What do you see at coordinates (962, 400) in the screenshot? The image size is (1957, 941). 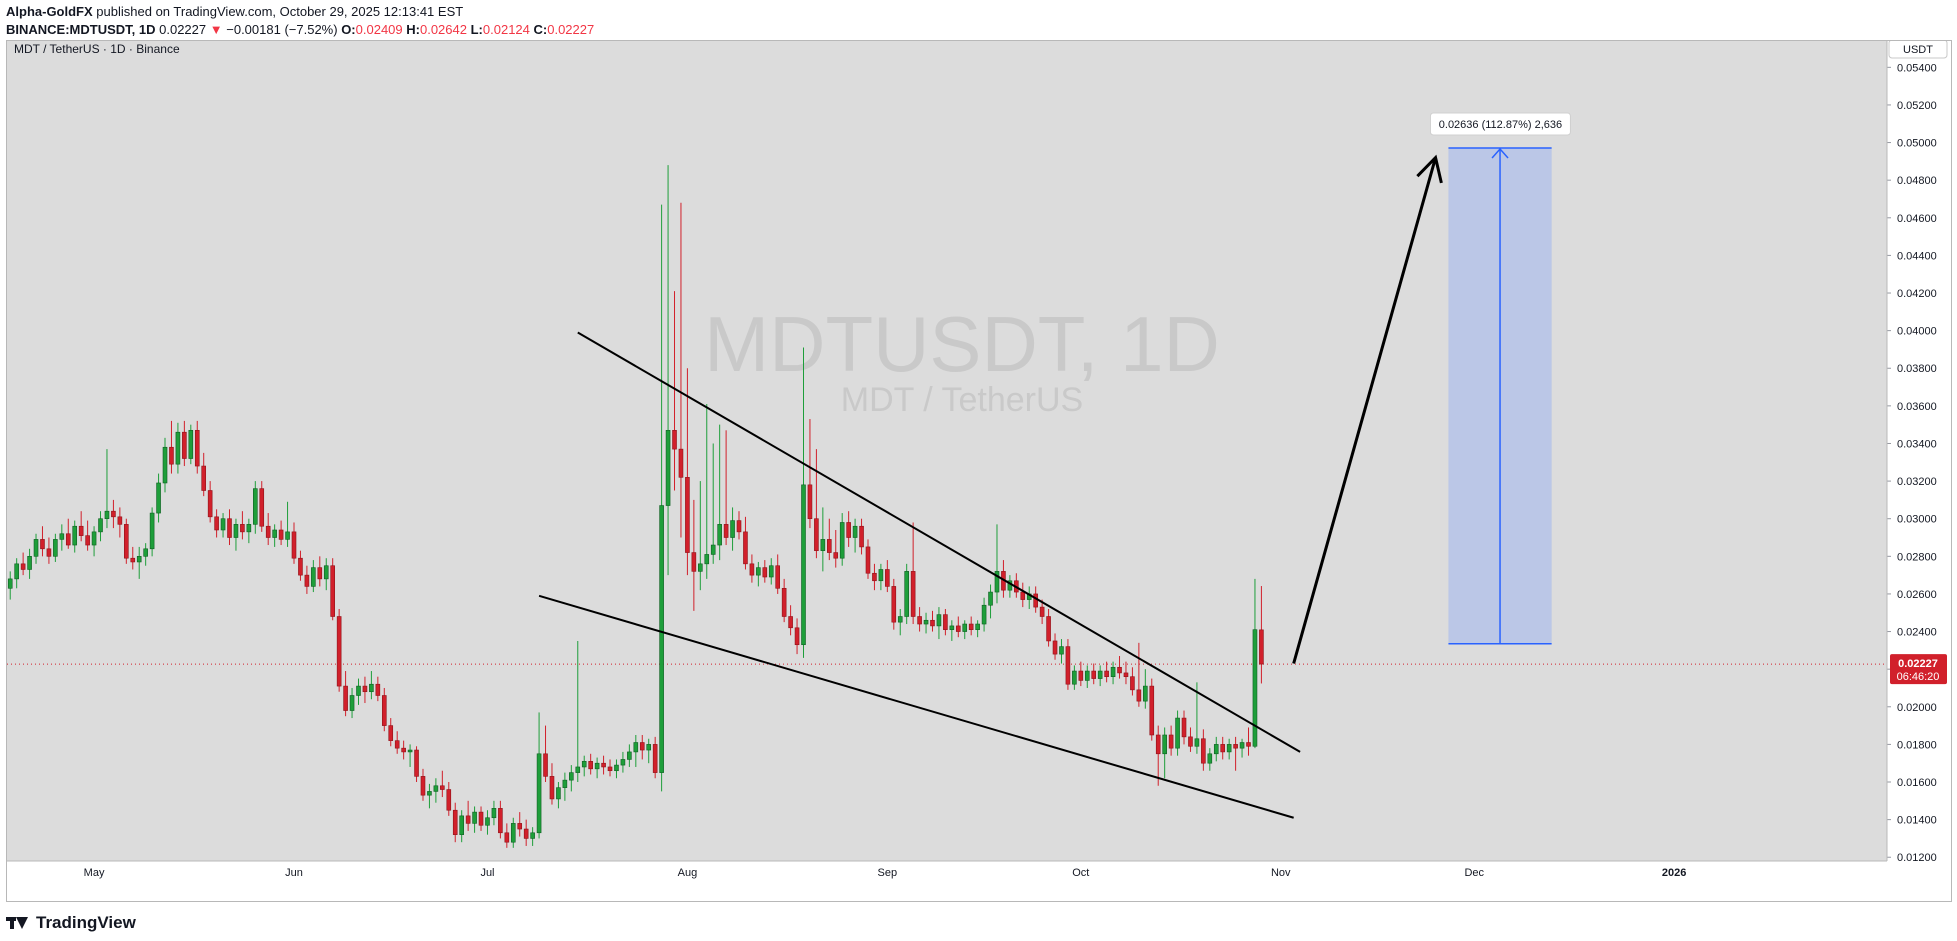 I see `watermark-name: MDT / TetherUS` at bounding box center [962, 400].